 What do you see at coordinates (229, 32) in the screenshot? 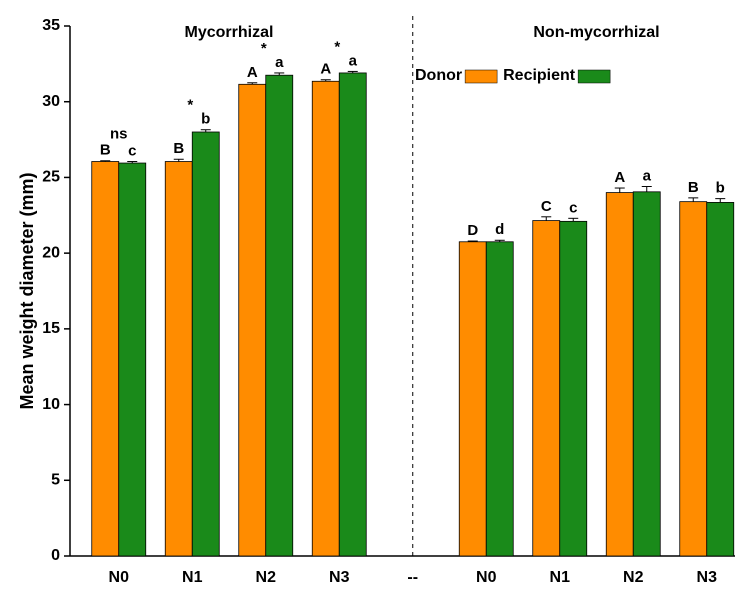
I see `section-label: Mycorrhizal` at bounding box center [229, 32].